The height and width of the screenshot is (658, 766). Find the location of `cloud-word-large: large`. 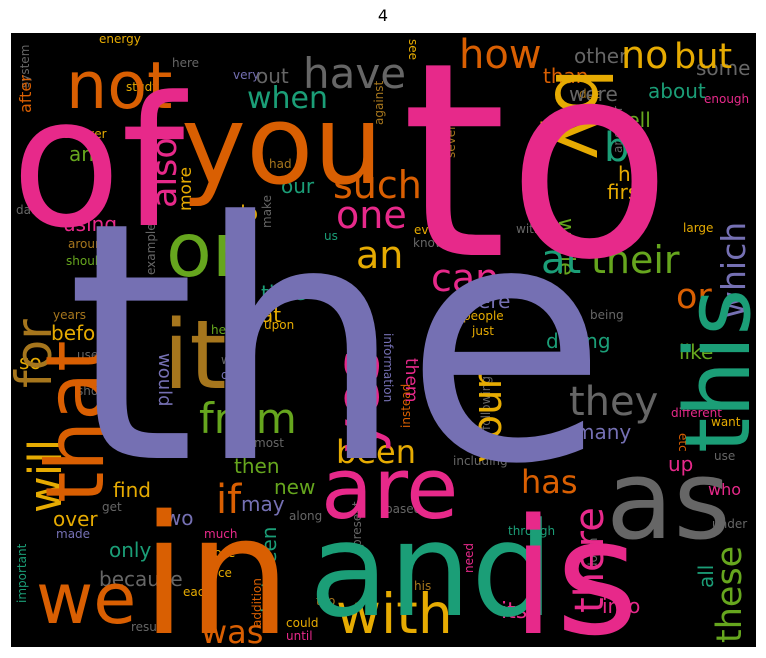

cloud-word-large: large is located at coordinates (698, 228).